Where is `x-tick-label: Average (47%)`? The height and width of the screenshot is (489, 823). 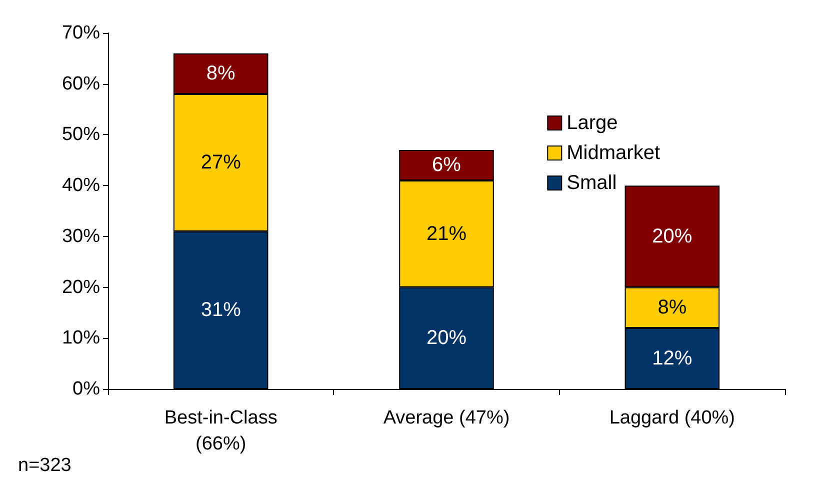
x-tick-label: Average (47%) is located at coordinates (446, 418).